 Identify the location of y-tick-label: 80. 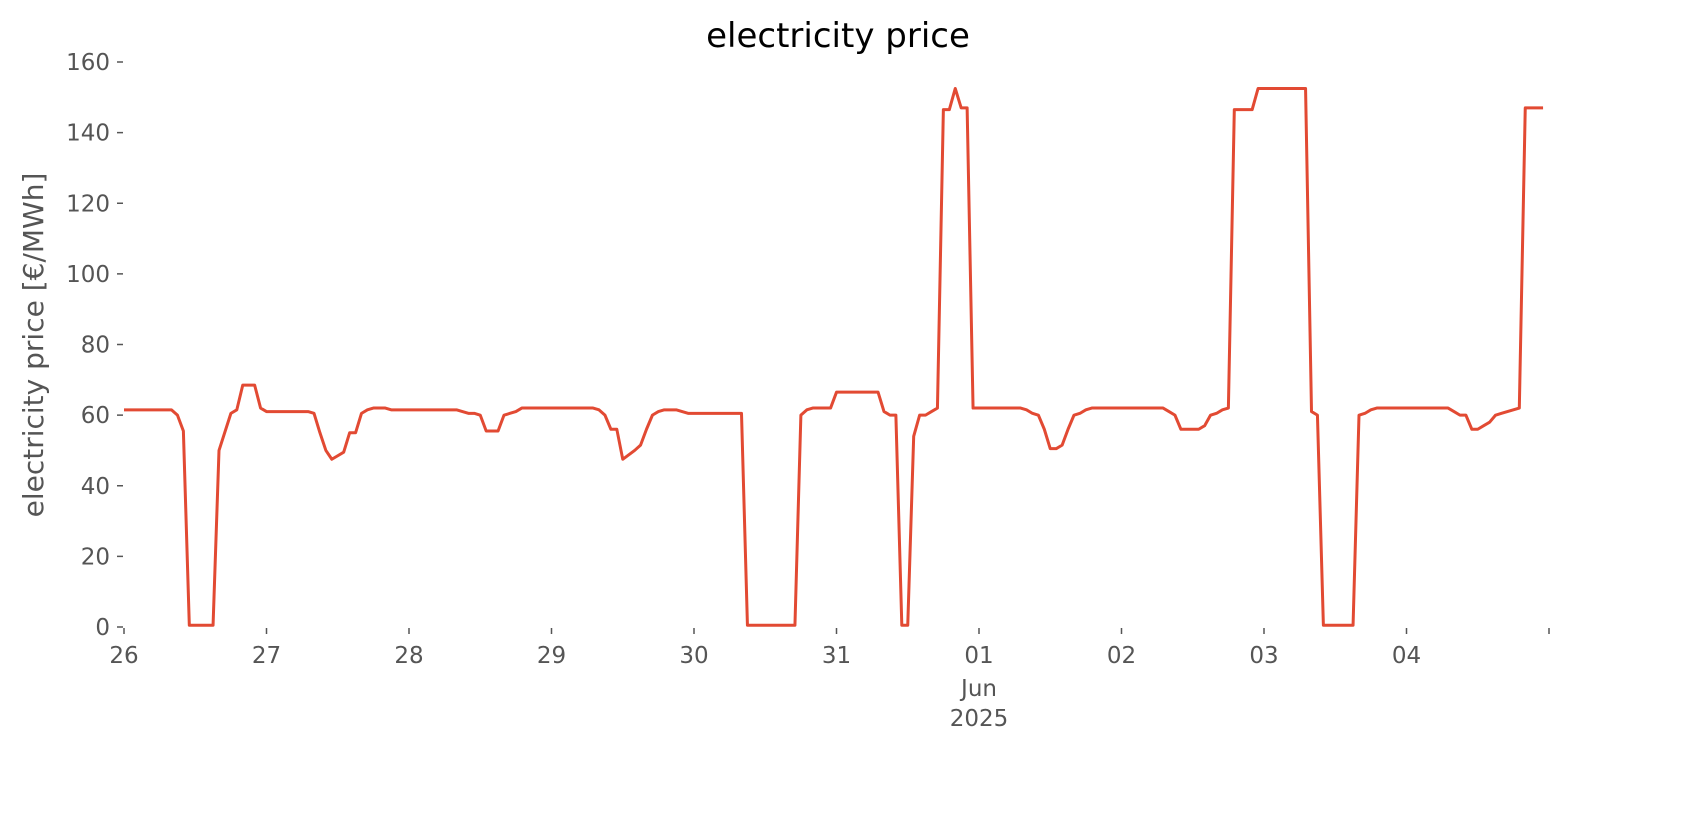
(95, 346).